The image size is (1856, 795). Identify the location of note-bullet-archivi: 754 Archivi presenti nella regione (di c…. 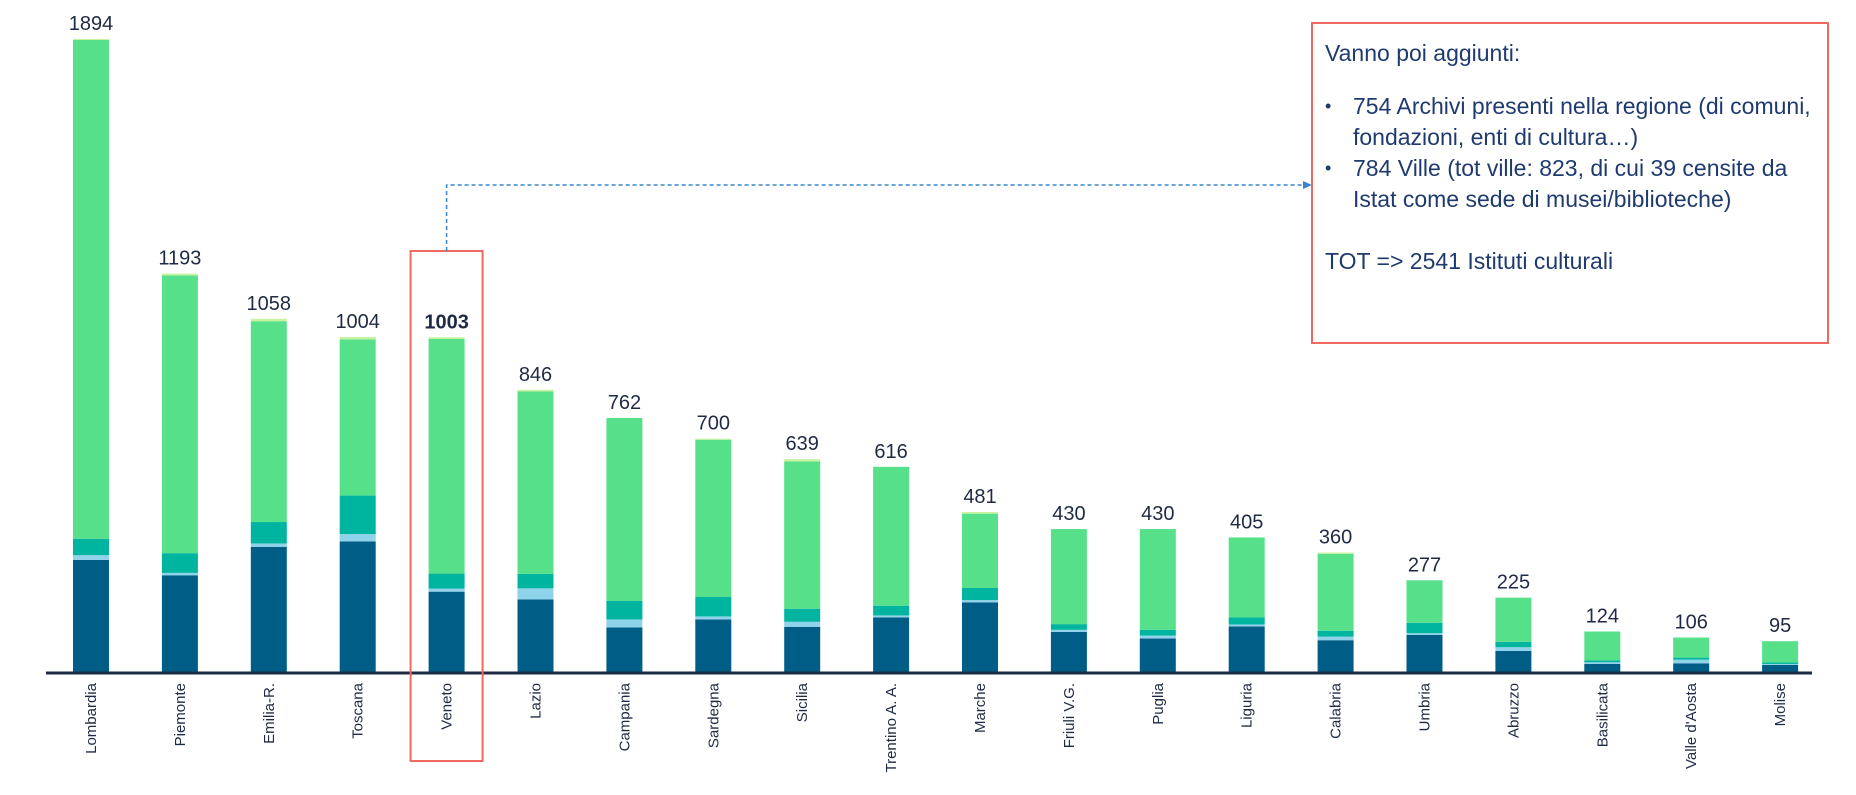
(1571, 122).